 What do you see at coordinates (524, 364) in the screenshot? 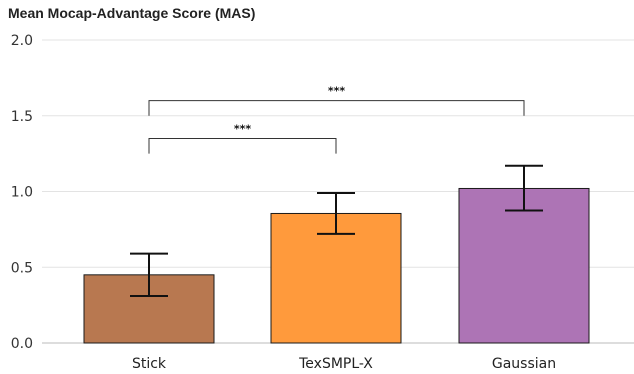
I see `x-tick-label: Gaussian` at bounding box center [524, 364].